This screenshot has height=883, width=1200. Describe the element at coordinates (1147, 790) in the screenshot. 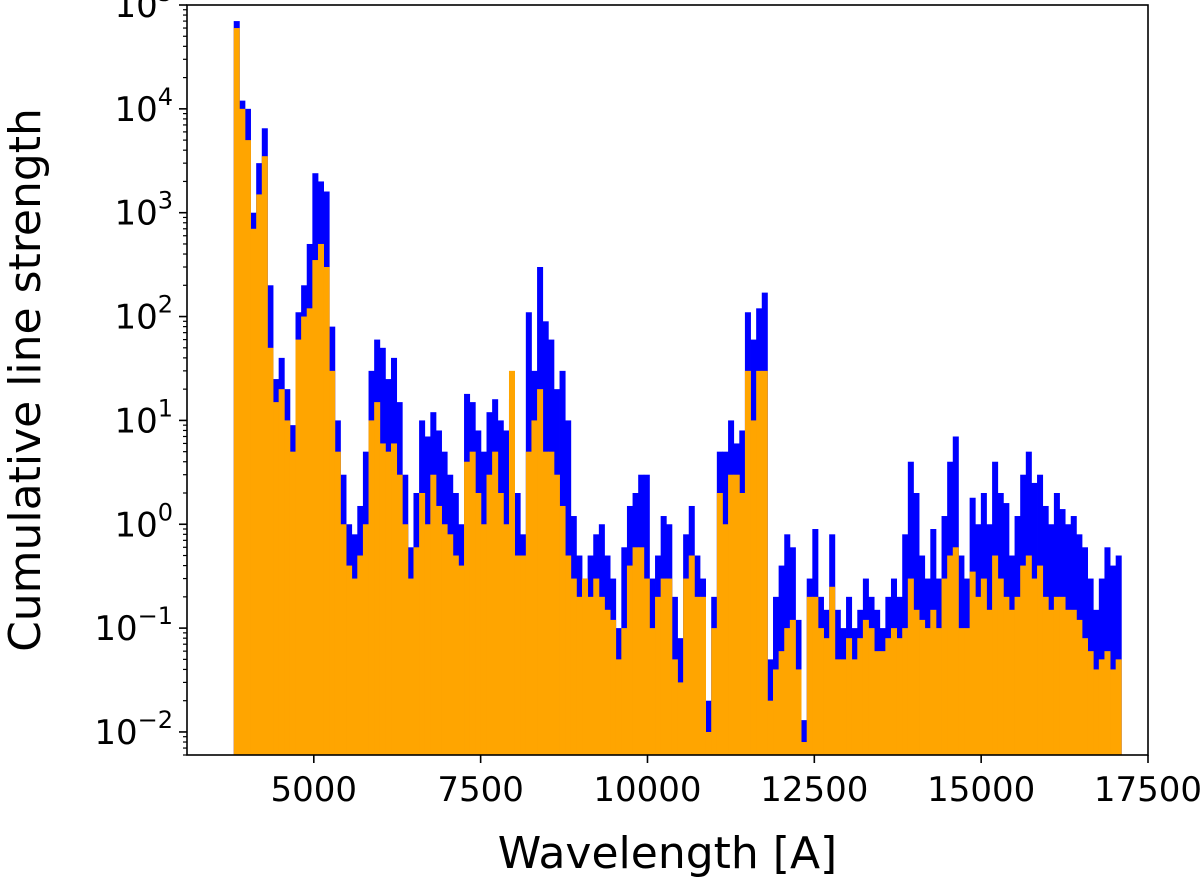

I see `x-tick-label: 17500` at that location.